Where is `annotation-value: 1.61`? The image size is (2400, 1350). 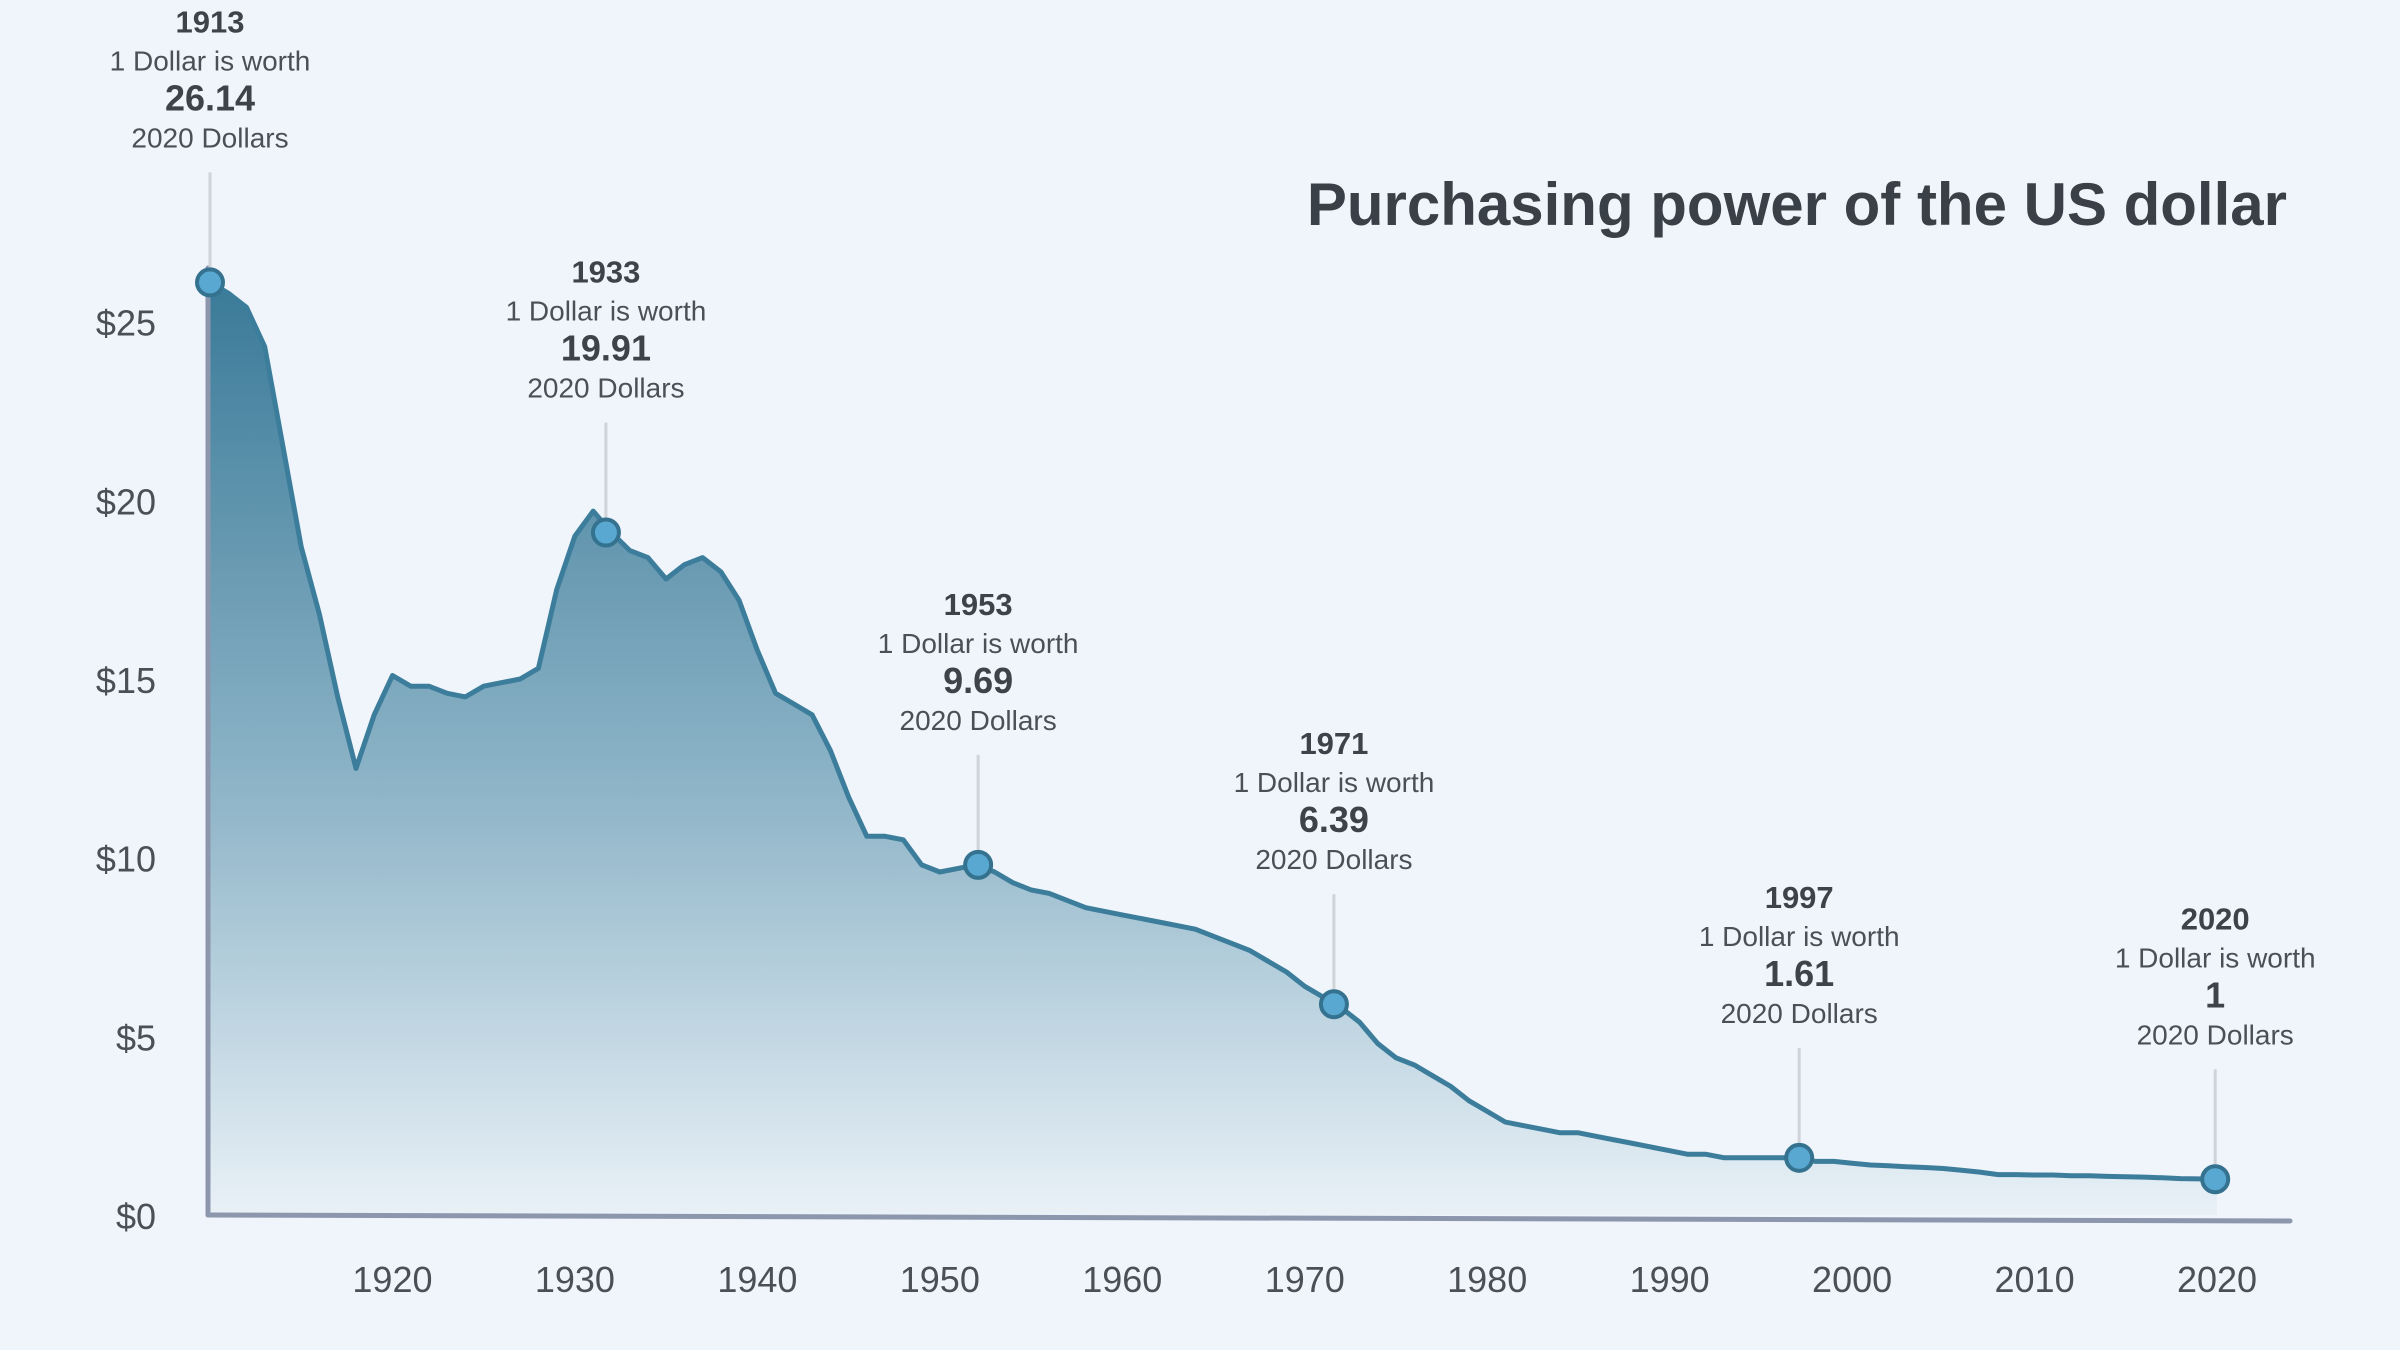 annotation-value: 1.61 is located at coordinates (1799, 973).